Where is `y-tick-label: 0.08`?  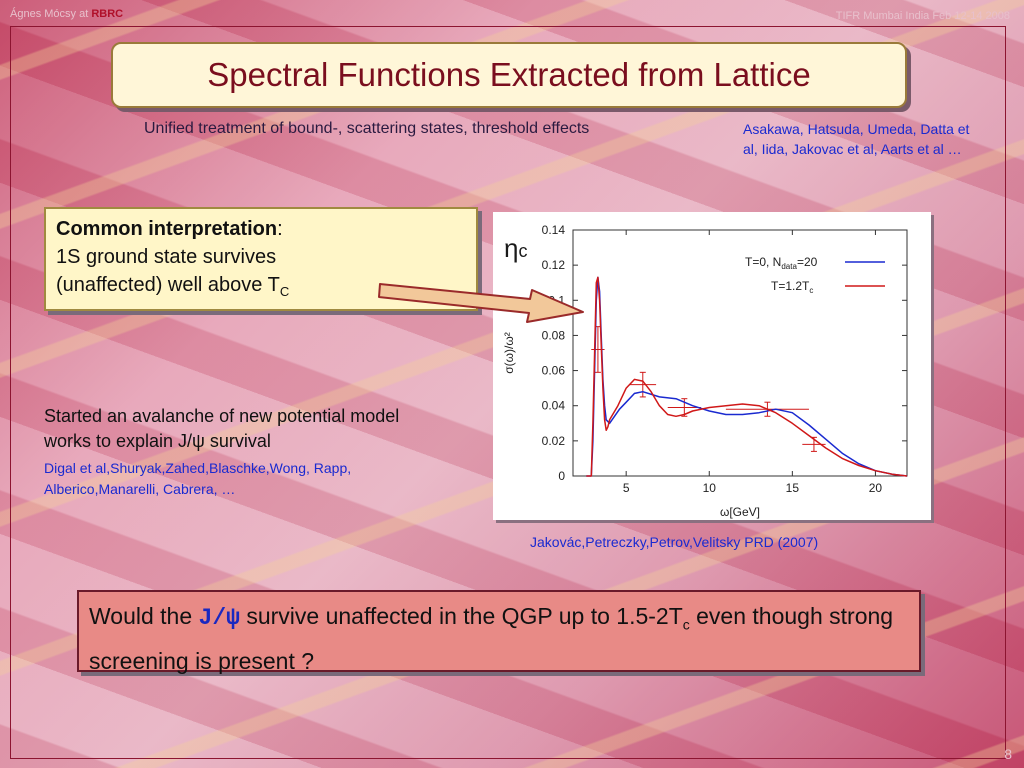 y-tick-label: 0.08 is located at coordinates (554, 335).